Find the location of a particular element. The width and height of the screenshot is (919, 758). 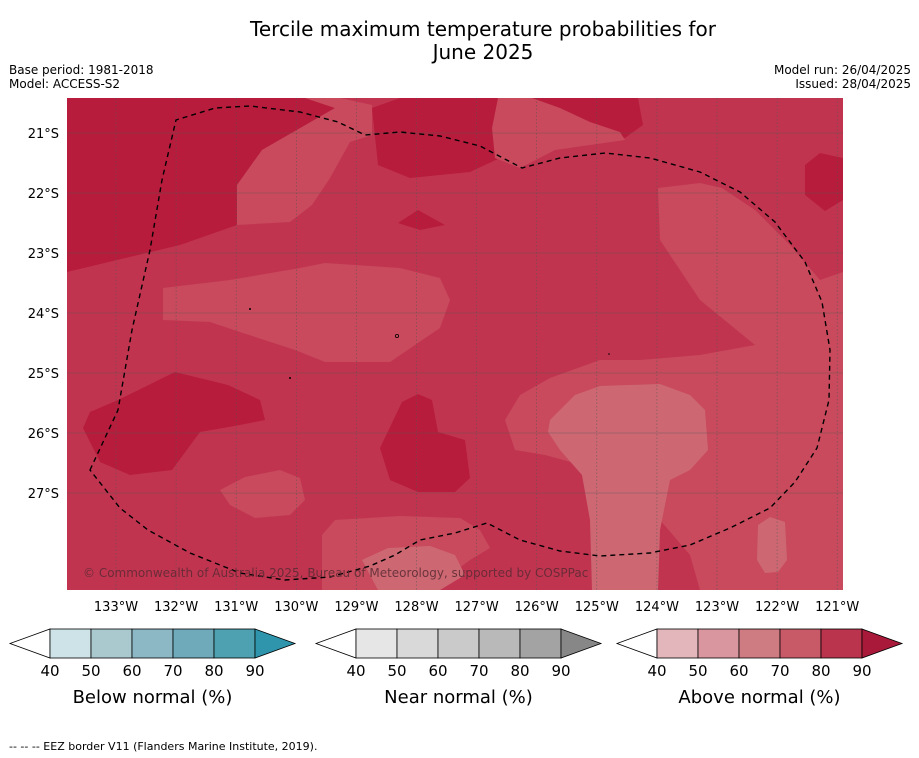

near-normal-tick-label: 50 is located at coordinates (396, 671).